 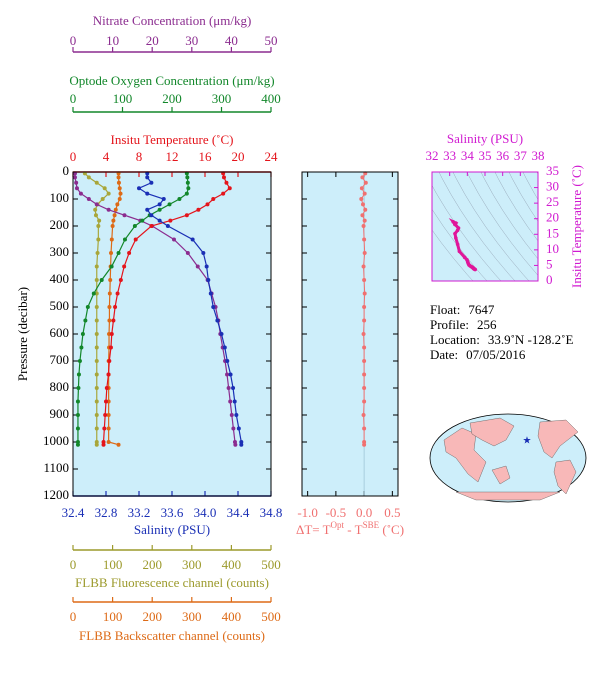 What do you see at coordinates (350, 528) in the screenshot?
I see `x-axis-title: ΔT= TOpt - TSBE (˚C)` at bounding box center [350, 528].